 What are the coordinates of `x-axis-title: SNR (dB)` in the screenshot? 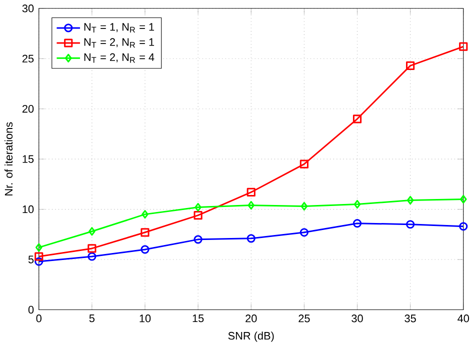 It's located at (251, 336).